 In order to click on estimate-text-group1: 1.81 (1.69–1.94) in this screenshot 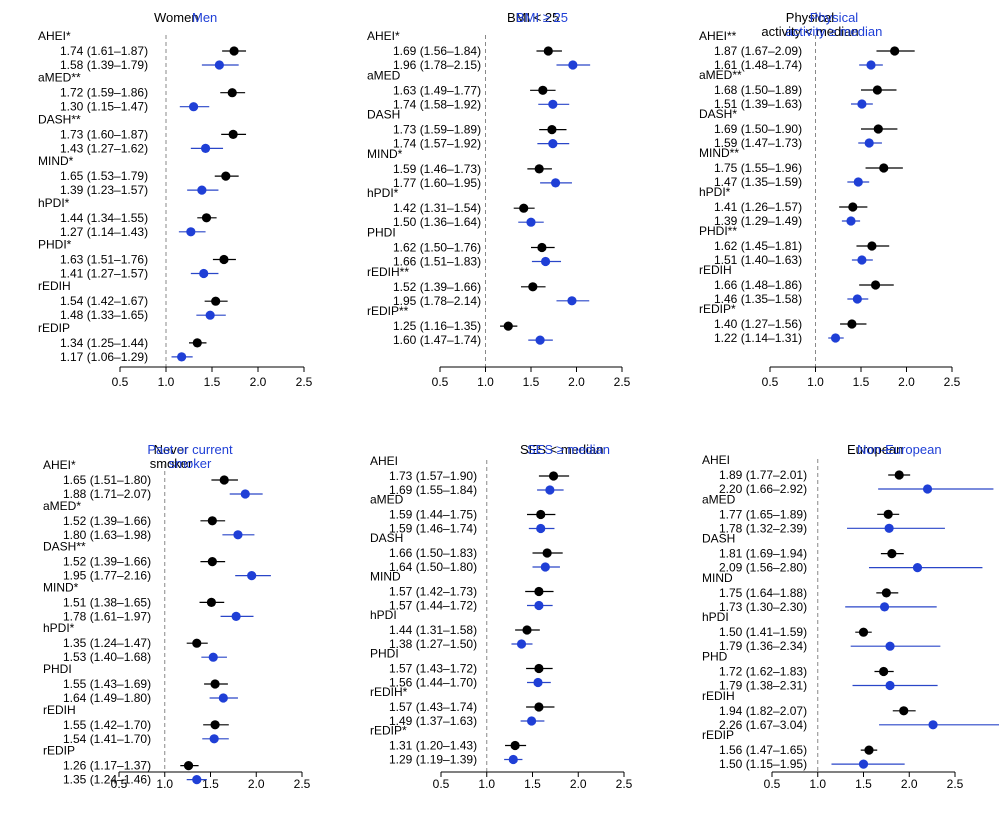, I will do `click(763, 554)`.